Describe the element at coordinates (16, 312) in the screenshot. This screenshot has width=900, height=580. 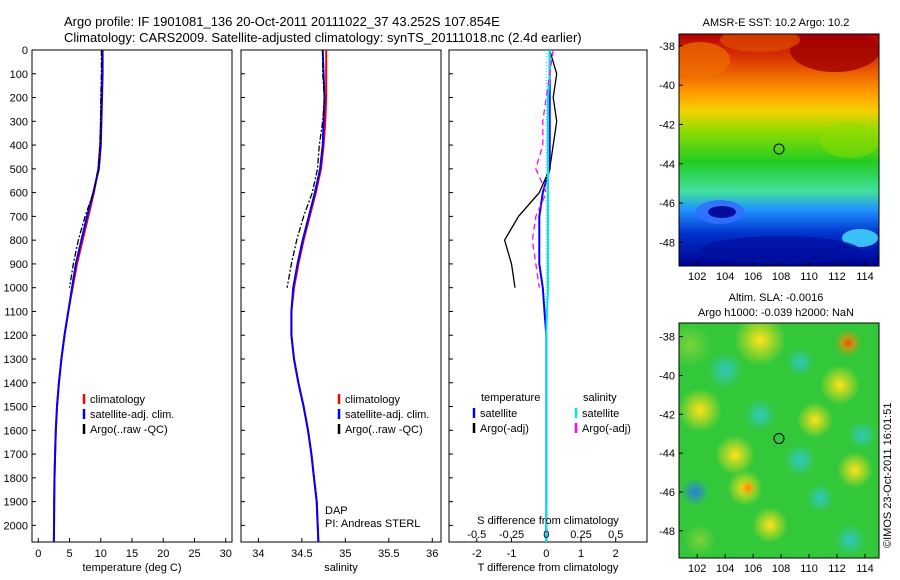
I see `y-tick-label: 1100` at that location.